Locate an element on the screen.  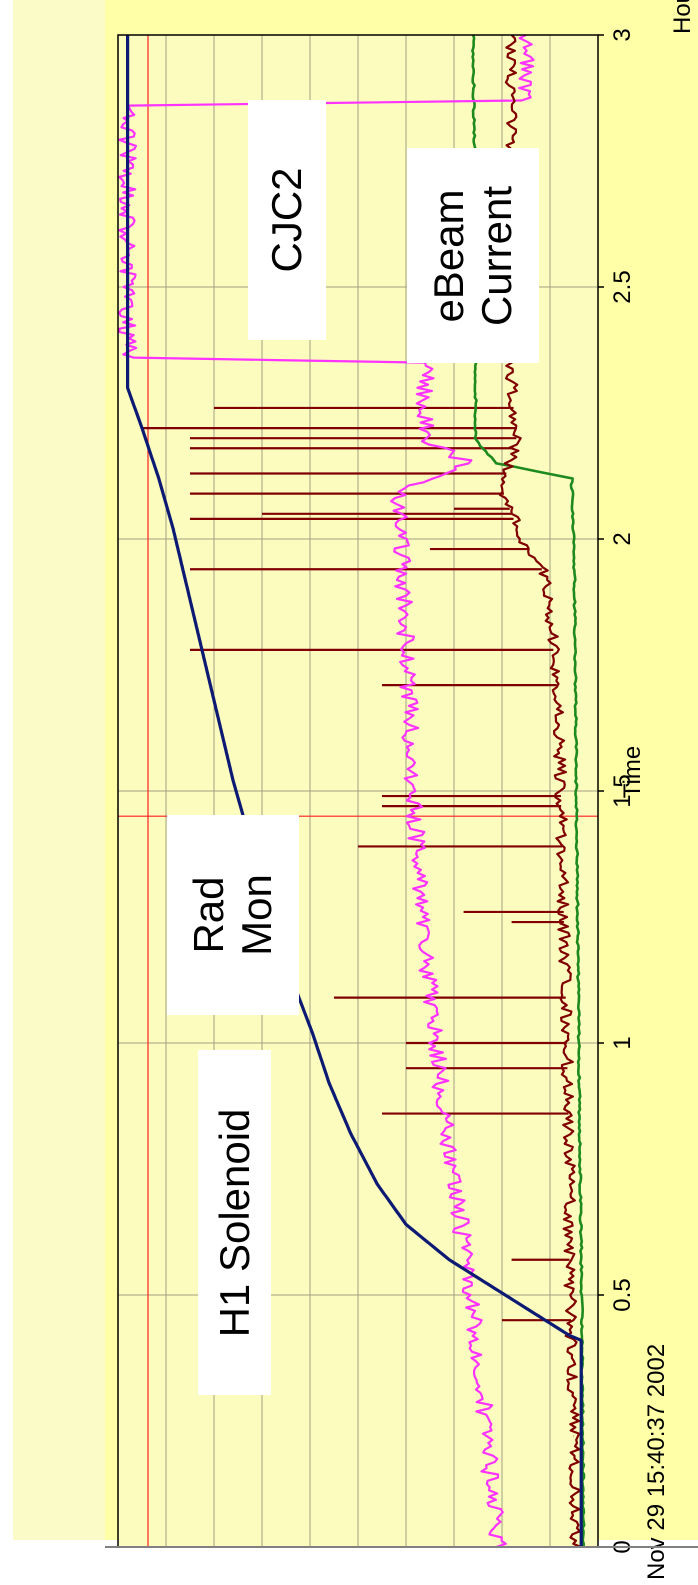
label-line: H1 Solenoid is located at coordinates (234, 1222).